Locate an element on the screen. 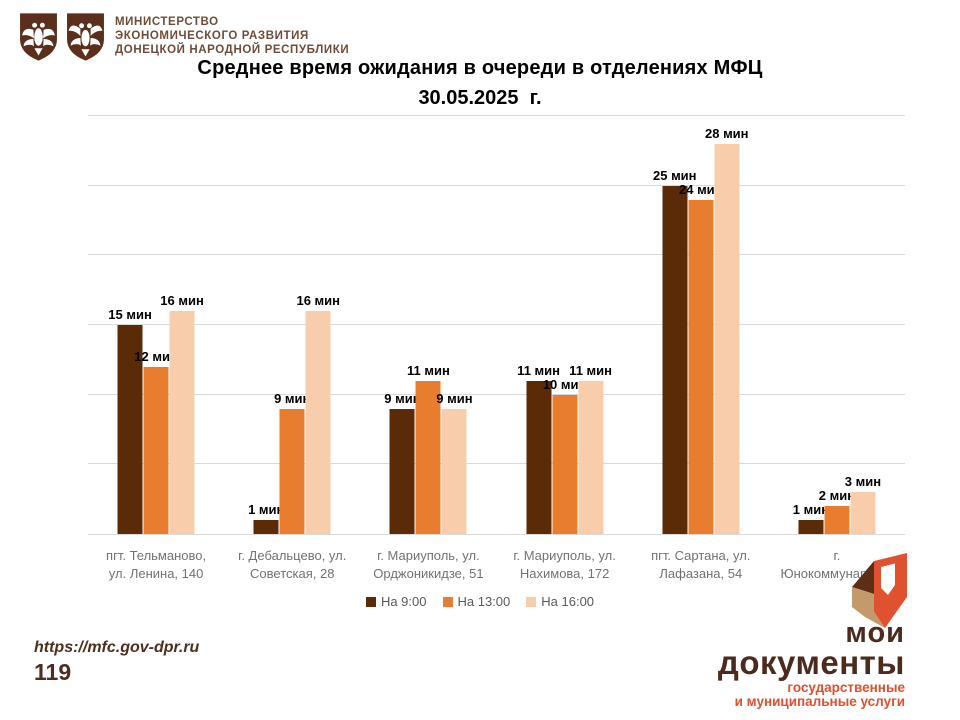  bars: 25 мин 24 мин 28 мин is located at coordinates (701, 330).